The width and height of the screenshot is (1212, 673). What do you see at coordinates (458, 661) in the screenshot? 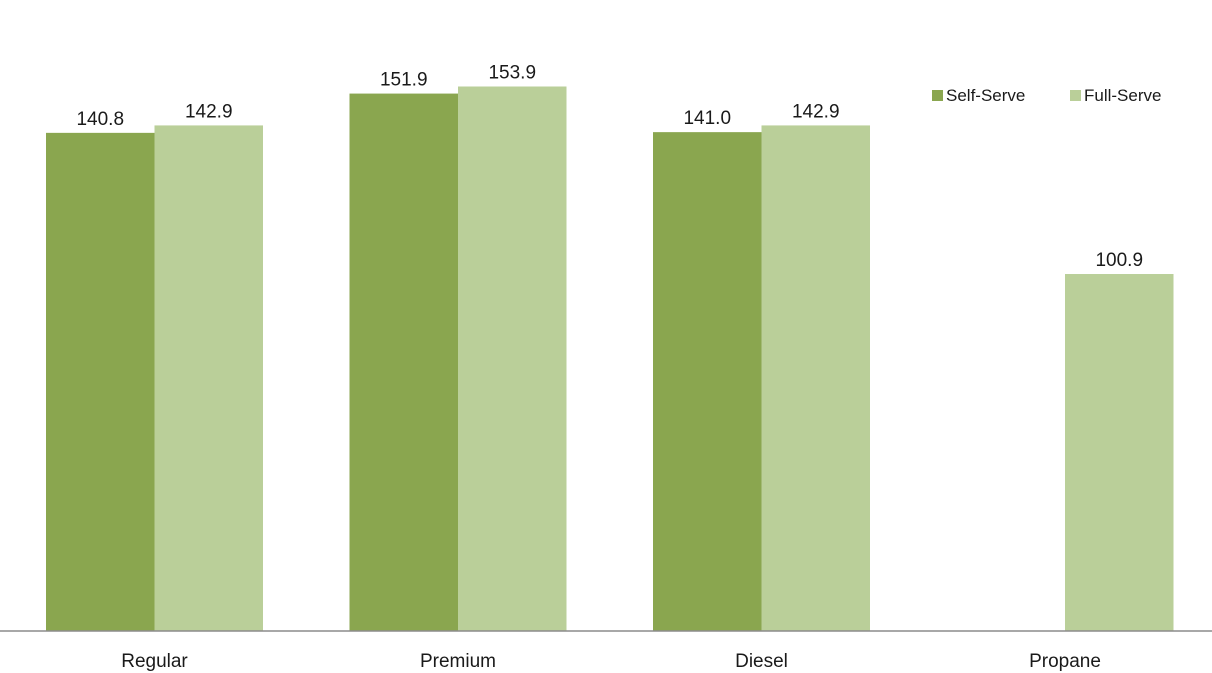
I see `x-tick-label-premium: Premium` at bounding box center [458, 661].